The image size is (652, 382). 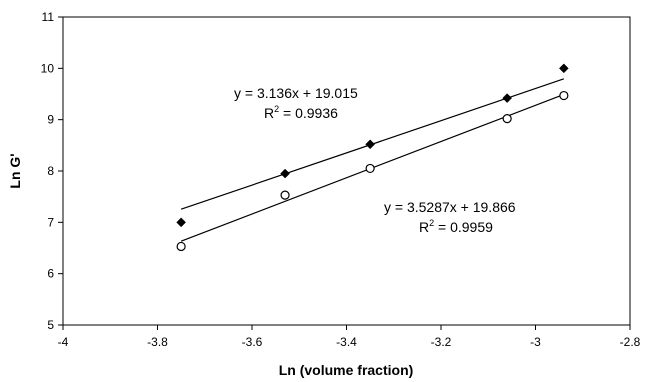 I want to click on series-2-equation: y = 3.5287x + 19.866, so click(x=450, y=207).